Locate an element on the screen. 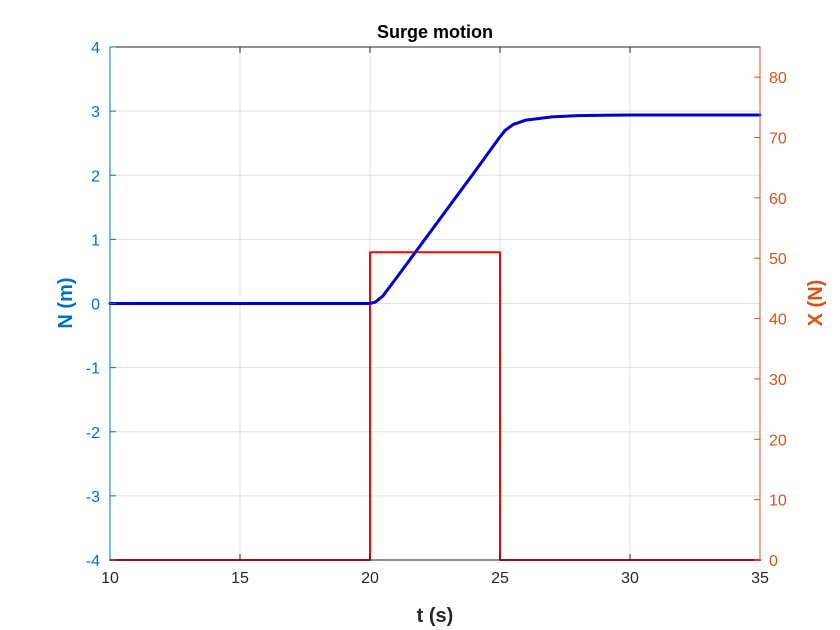 The width and height of the screenshot is (840, 630). x-tick-label: 30 is located at coordinates (630, 578).